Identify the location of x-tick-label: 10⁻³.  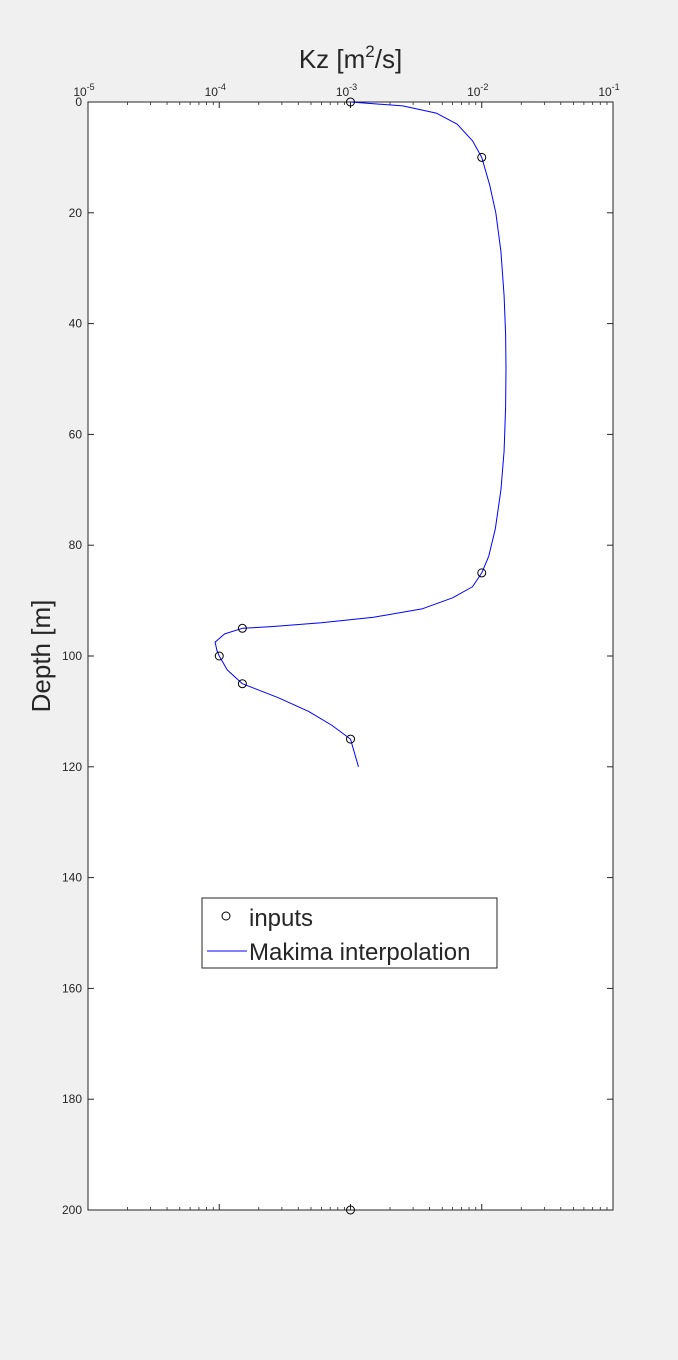
(346, 90).